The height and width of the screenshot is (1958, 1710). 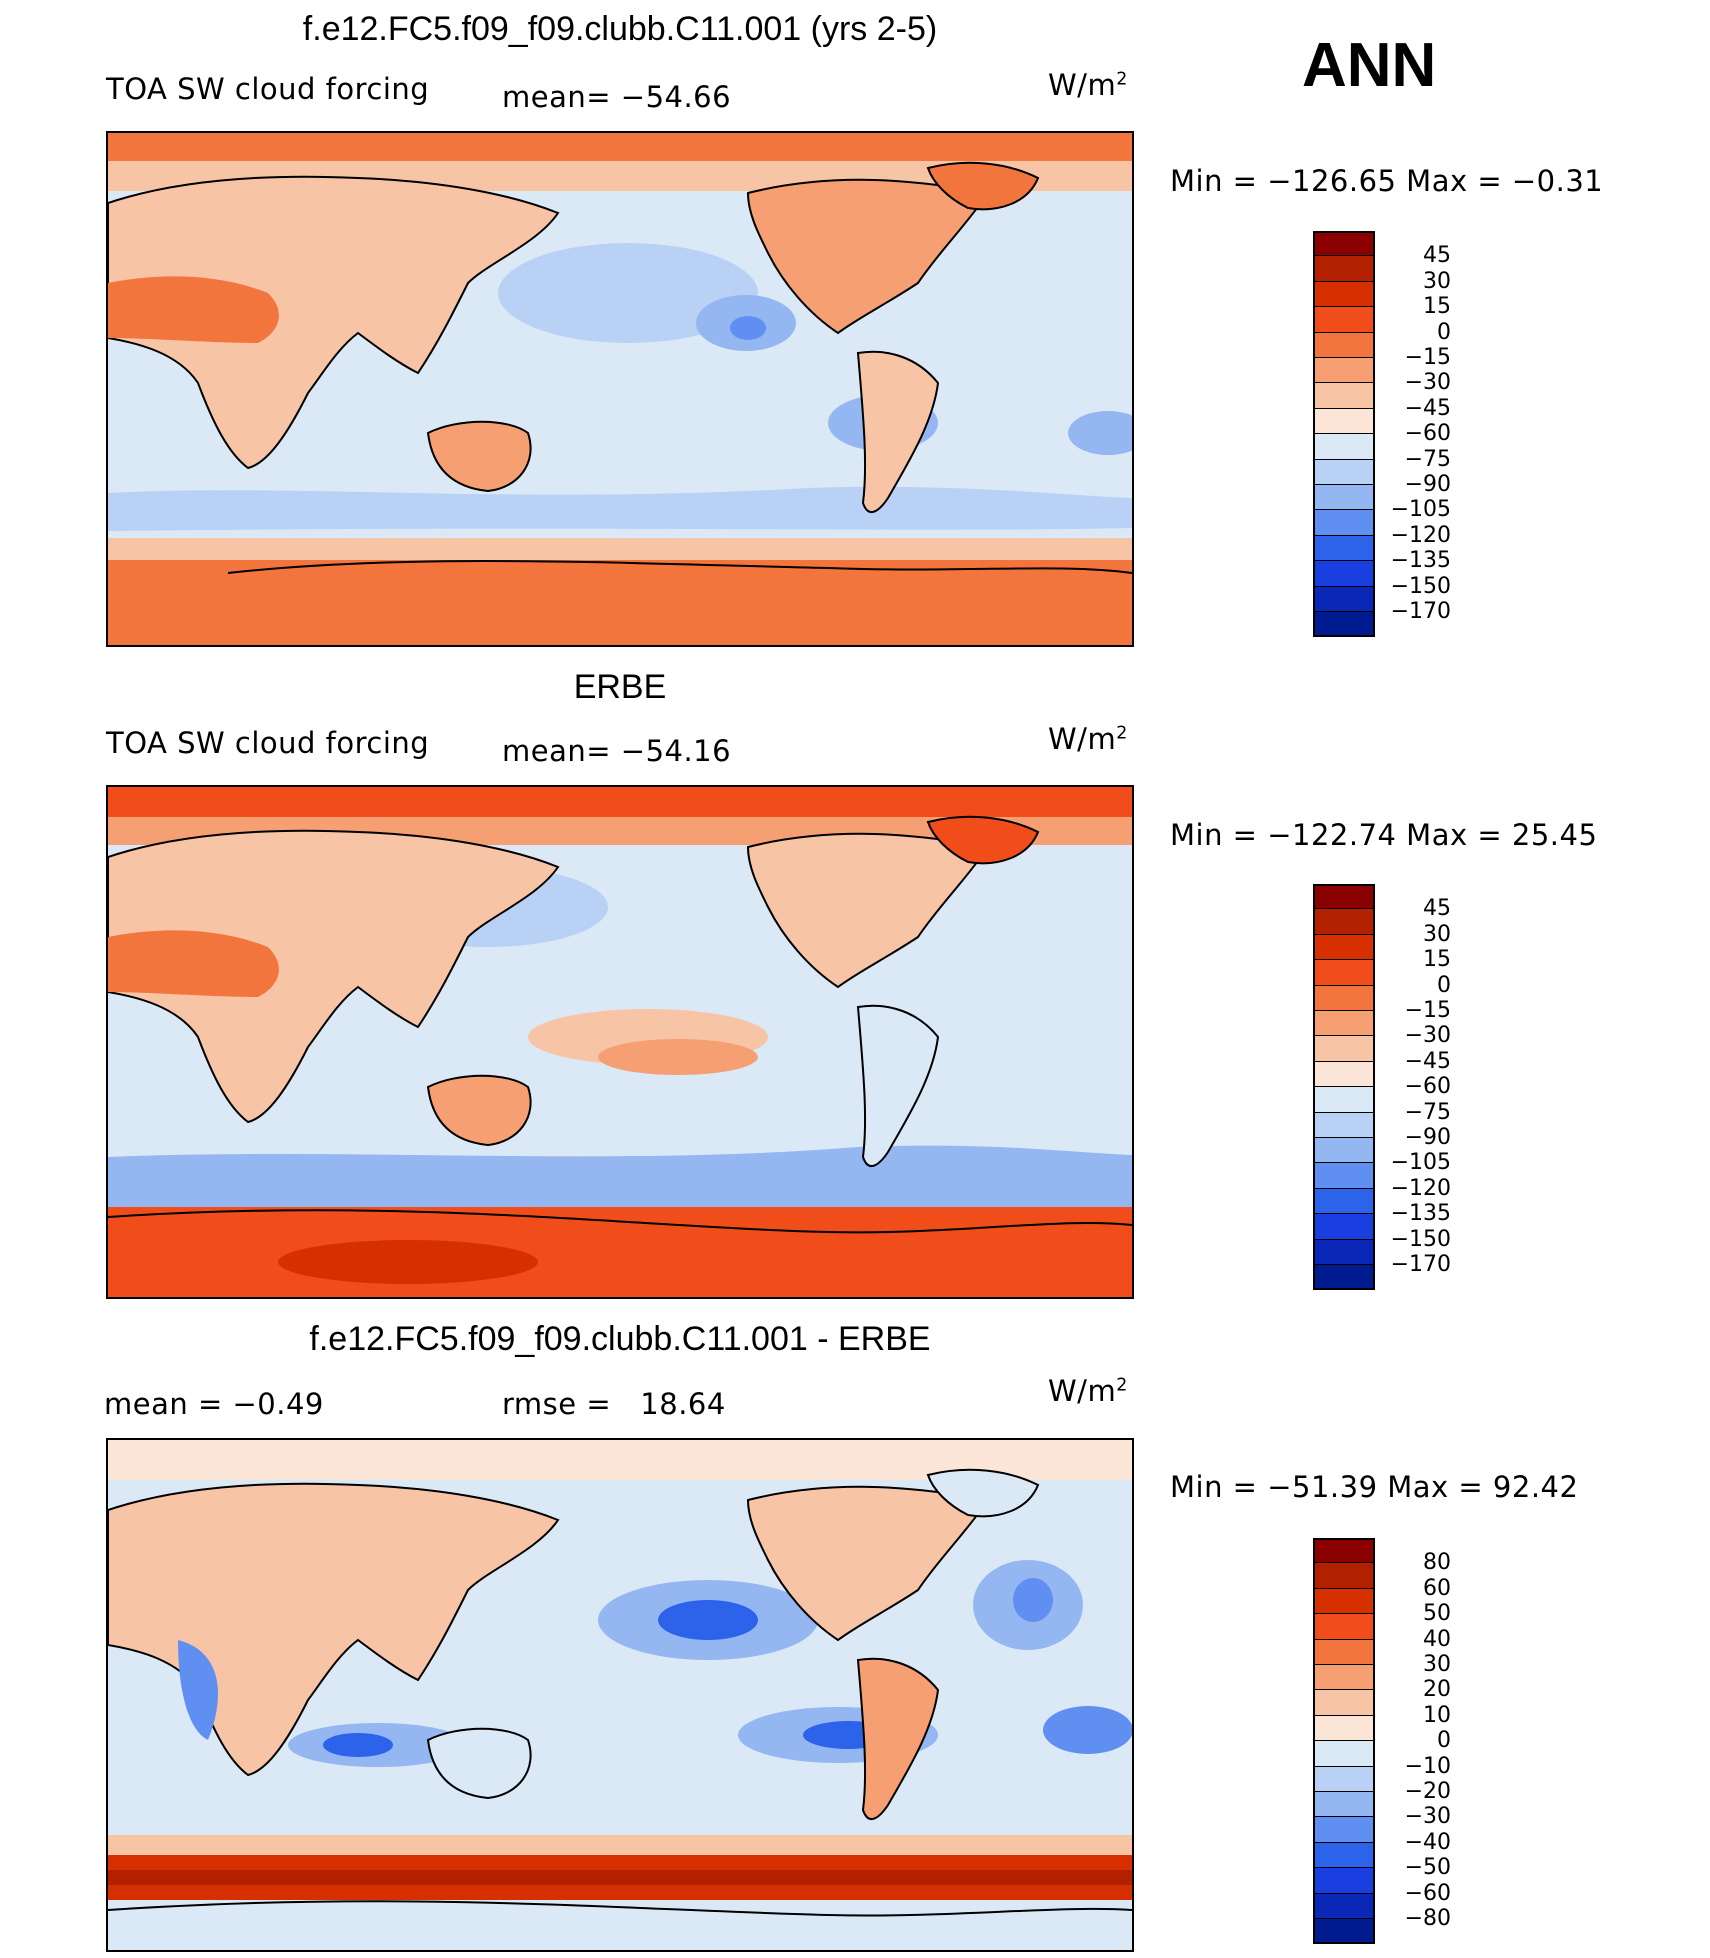 I want to click on south-america-land, so click(x=898, y=1738).